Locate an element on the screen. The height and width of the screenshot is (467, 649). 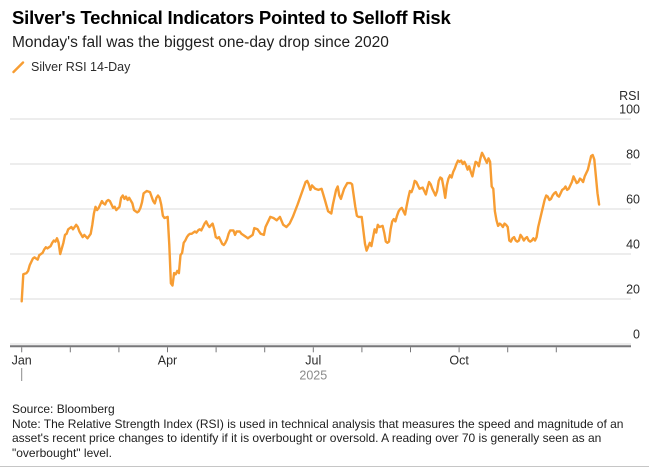
month-label-apr: Apr is located at coordinates (167, 361).